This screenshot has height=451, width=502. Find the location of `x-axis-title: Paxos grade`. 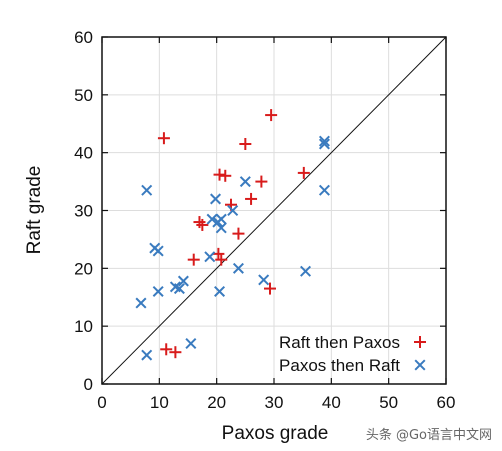

x-axis-title: Paxos grade is located at coordinates (275, 433).